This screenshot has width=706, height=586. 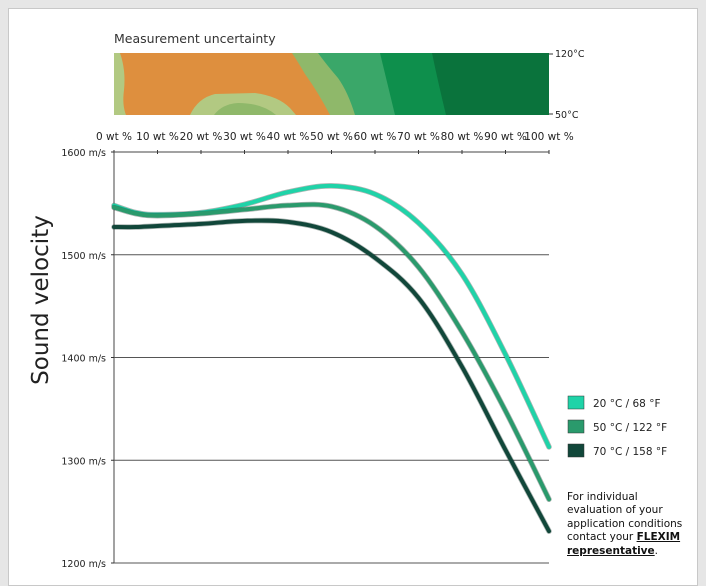 What do you see at coordinates (375, 137) in the screenshot?
I see `x-tick-label: 60 wt %` at bounding box center [375, 137].